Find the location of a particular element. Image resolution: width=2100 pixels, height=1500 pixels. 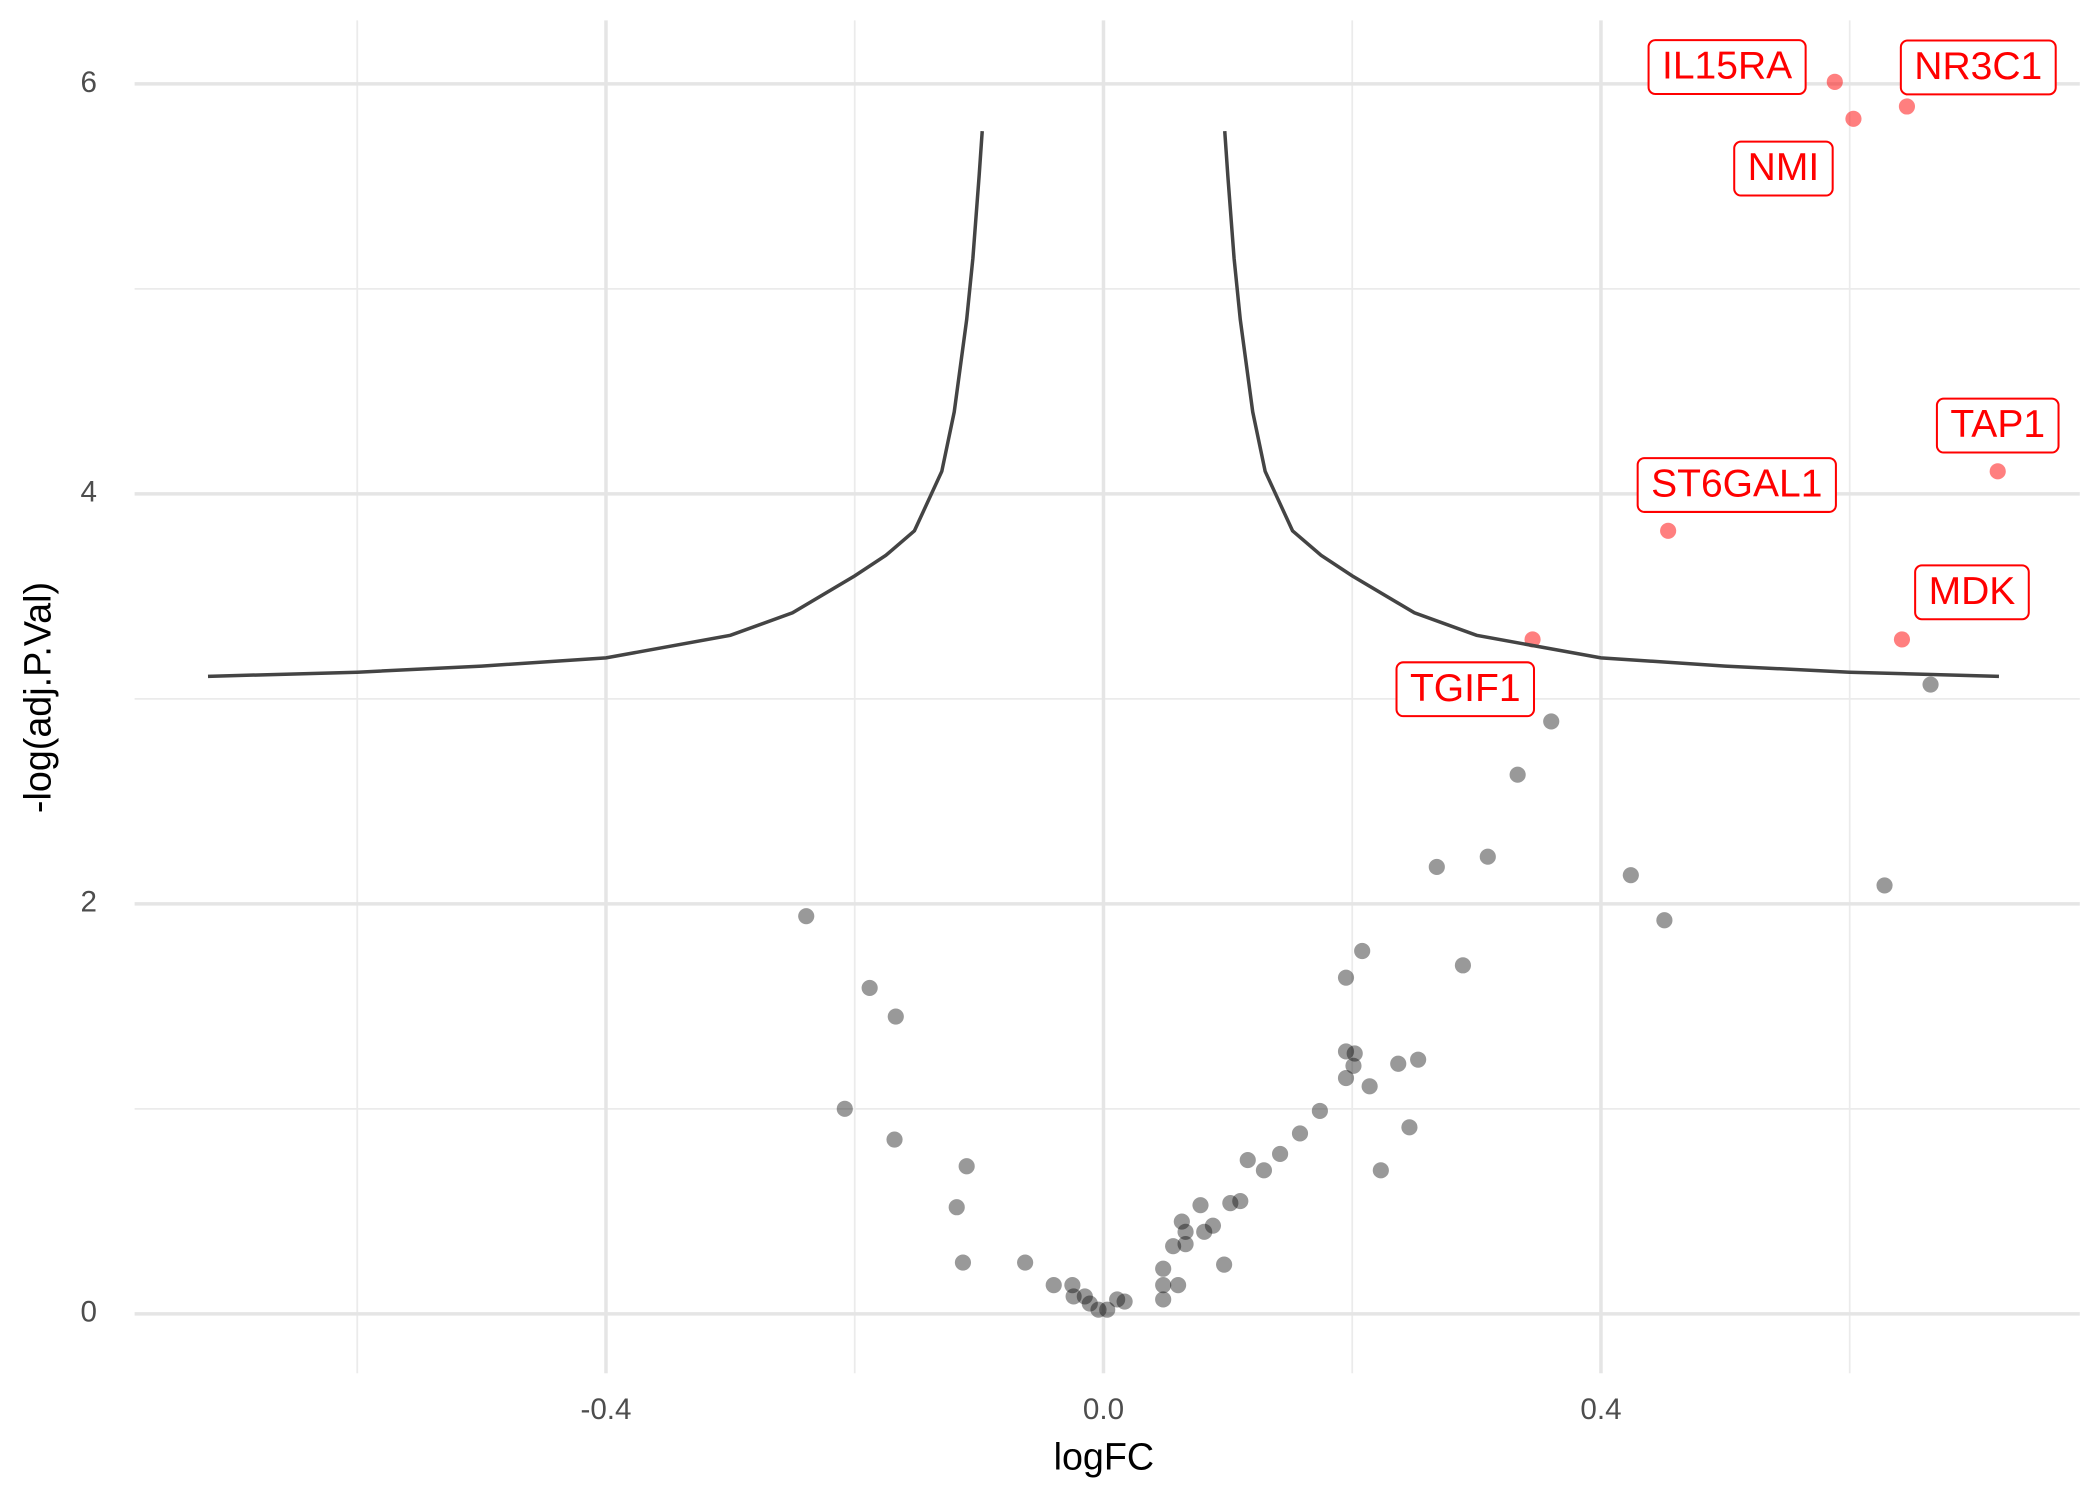

x-tick-label: 0.0 is located at coordinates (1103, 1409).